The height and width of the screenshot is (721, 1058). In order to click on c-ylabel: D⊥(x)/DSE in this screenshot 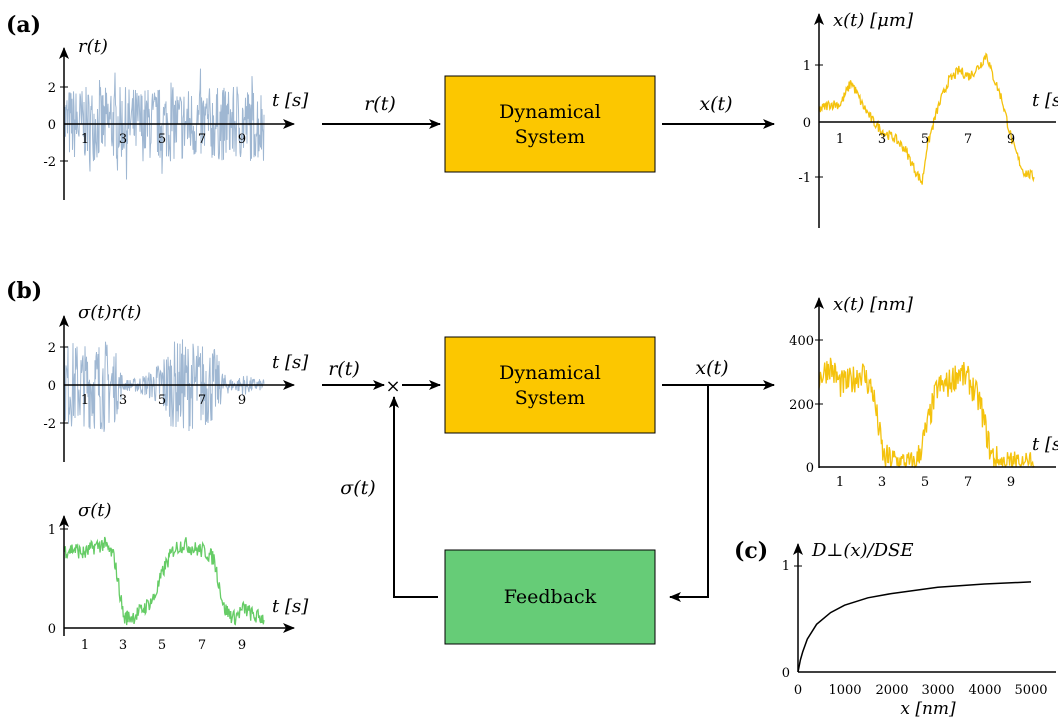, I will do `click(862, 550)`.